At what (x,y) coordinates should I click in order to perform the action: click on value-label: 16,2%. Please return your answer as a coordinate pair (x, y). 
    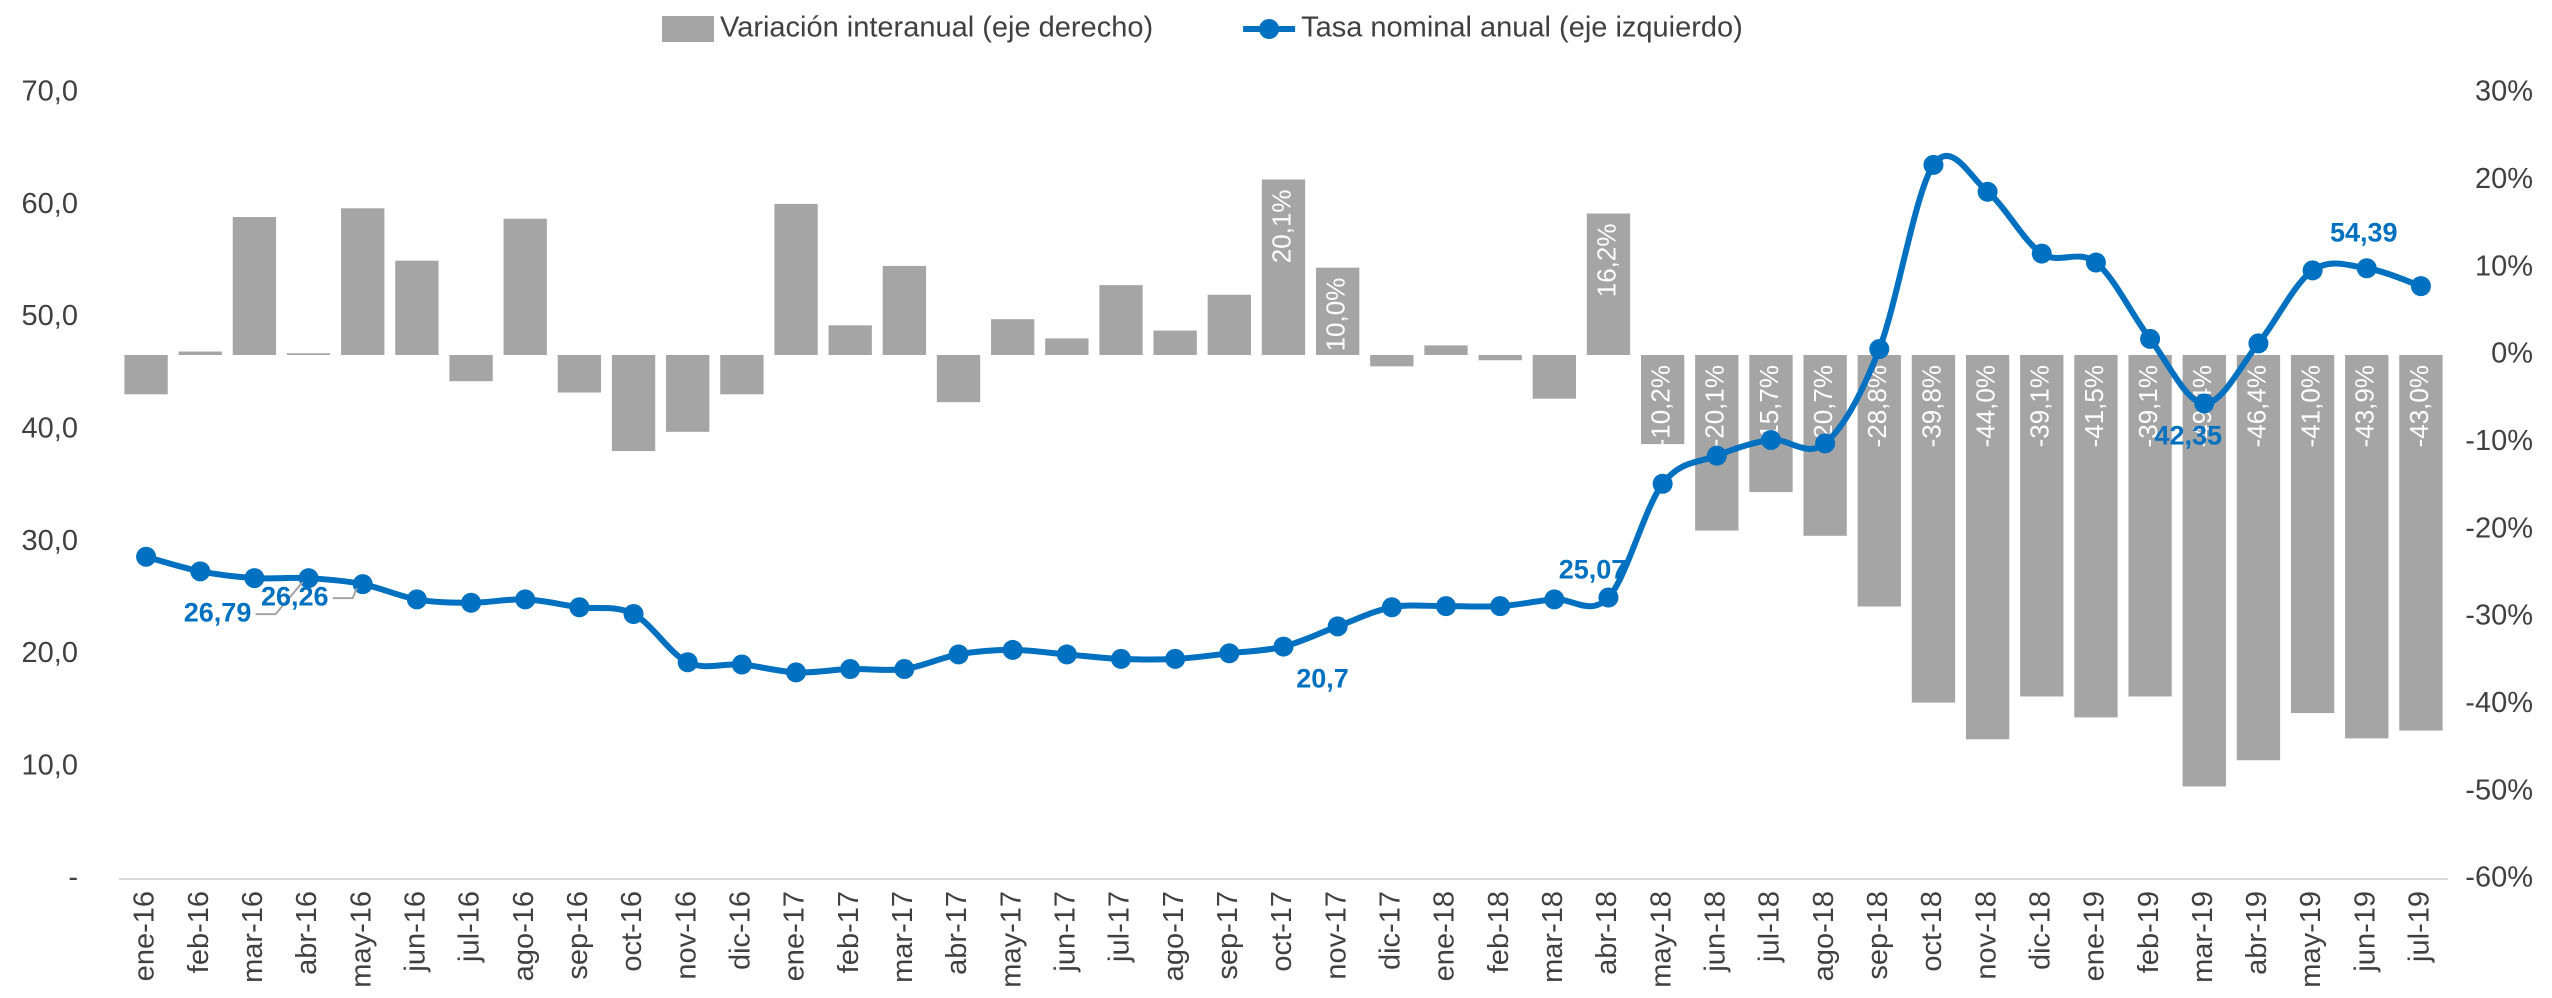
    Looking at the image, I should click on (1606, 261).